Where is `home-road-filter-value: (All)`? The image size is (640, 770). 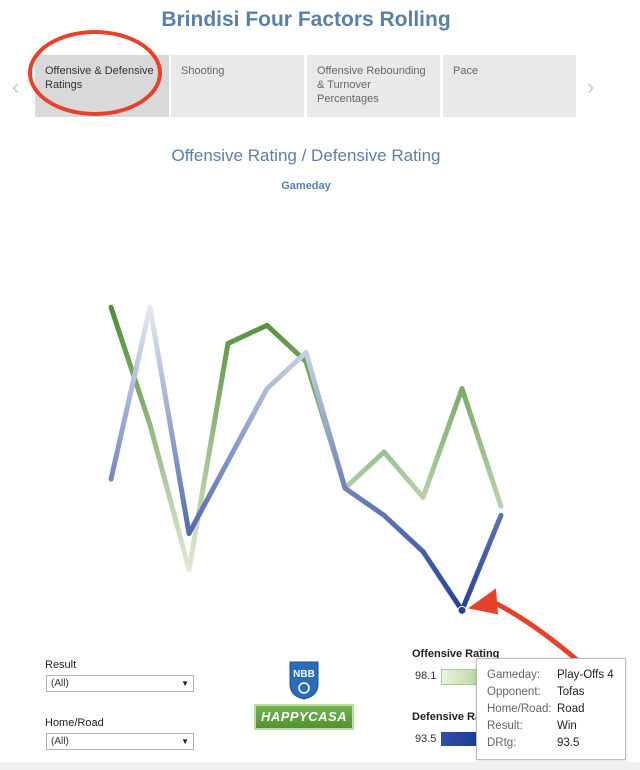
home-road-filter-value: (All) is located at coordinates (60, 741).